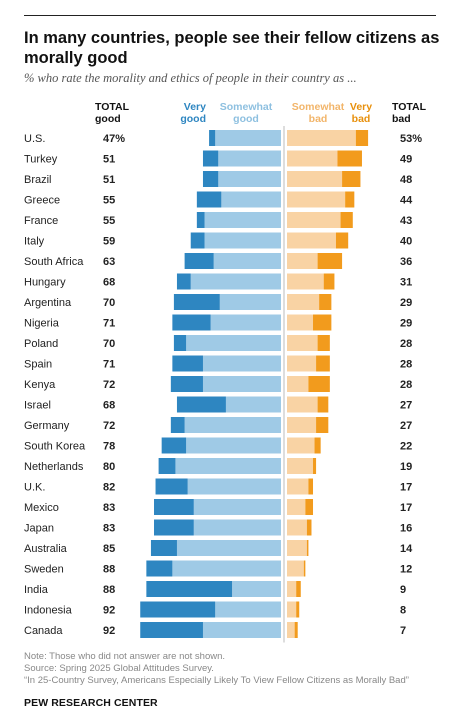  Describe the element at coordinates (43, 631) in the screenshot. I see `country-label: Canada` at that location.